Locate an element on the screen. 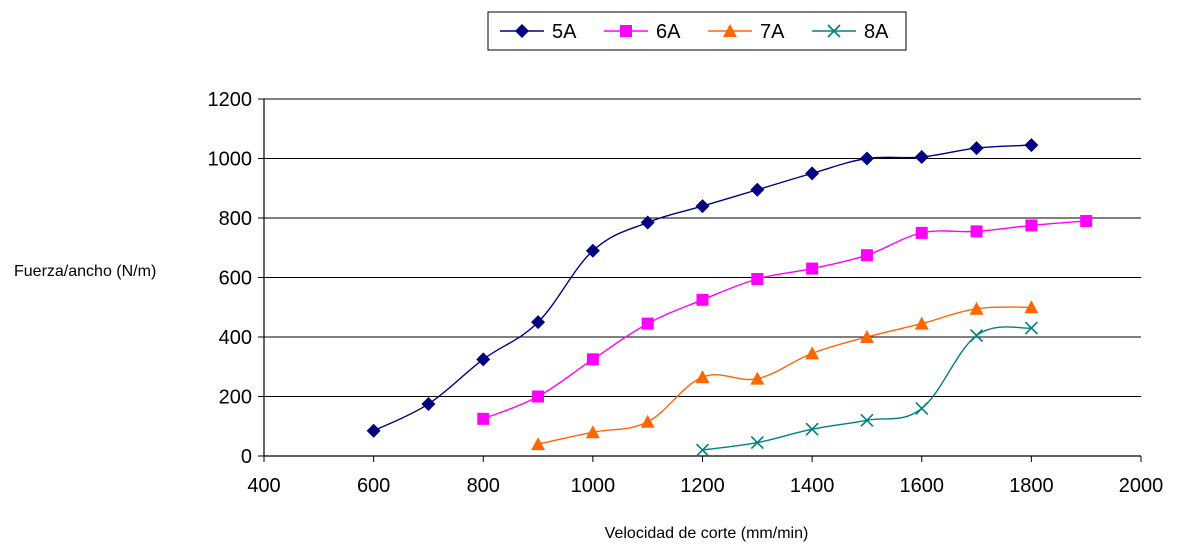 This screenshot has width=1178, height=549. series-7A is located at coordinates (785, 375).